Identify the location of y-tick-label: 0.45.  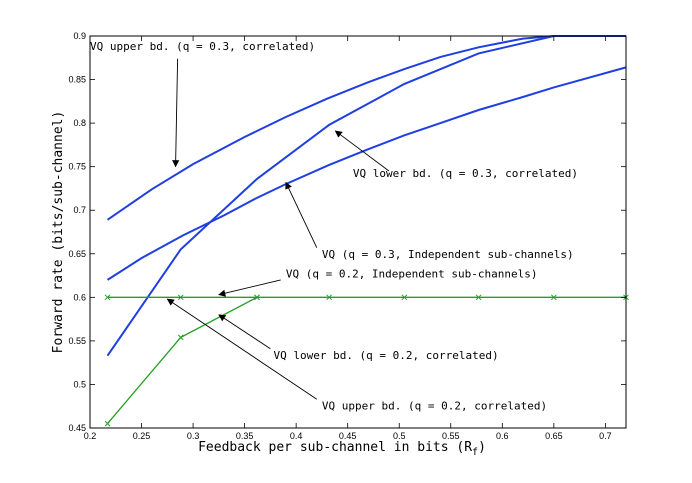
(77, 428).